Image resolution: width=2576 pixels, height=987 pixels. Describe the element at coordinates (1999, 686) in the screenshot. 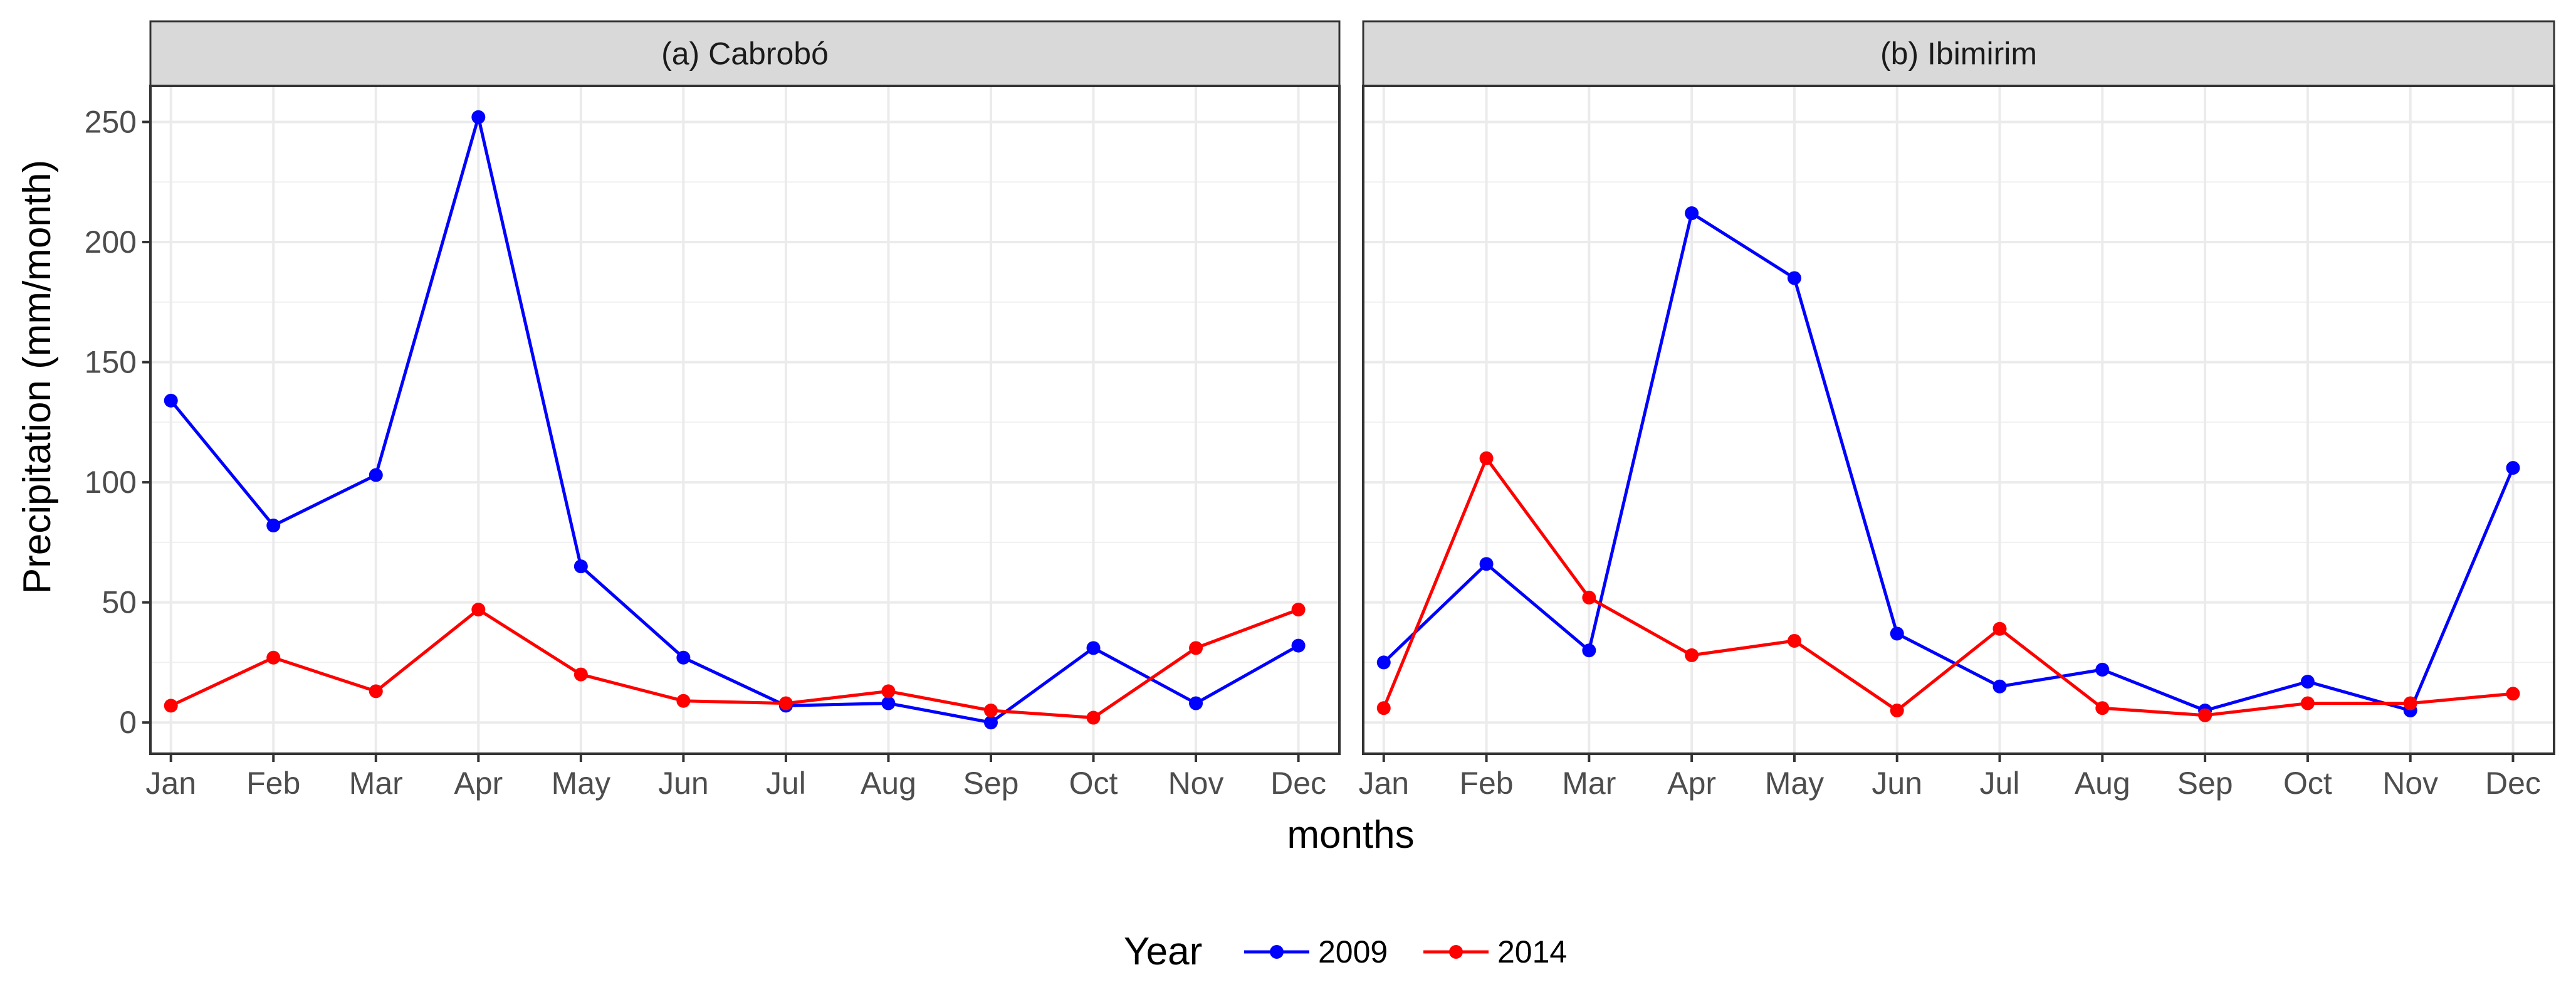

I see `data-point-2009-jul` at that location.